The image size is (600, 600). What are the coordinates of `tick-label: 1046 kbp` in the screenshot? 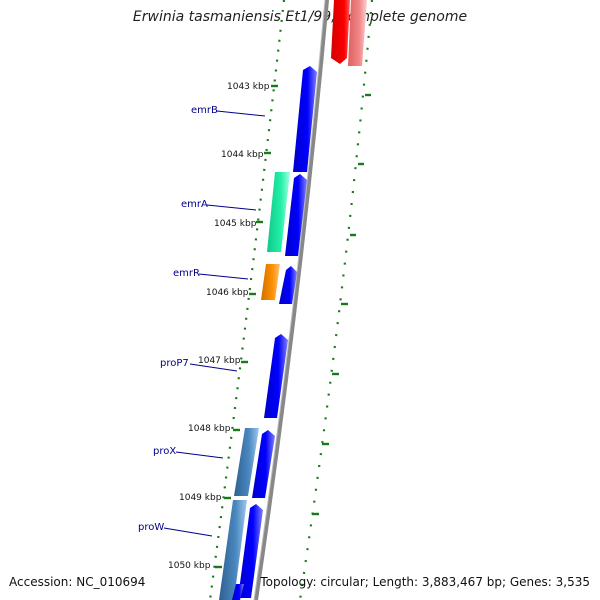 It's located at (227, 293).